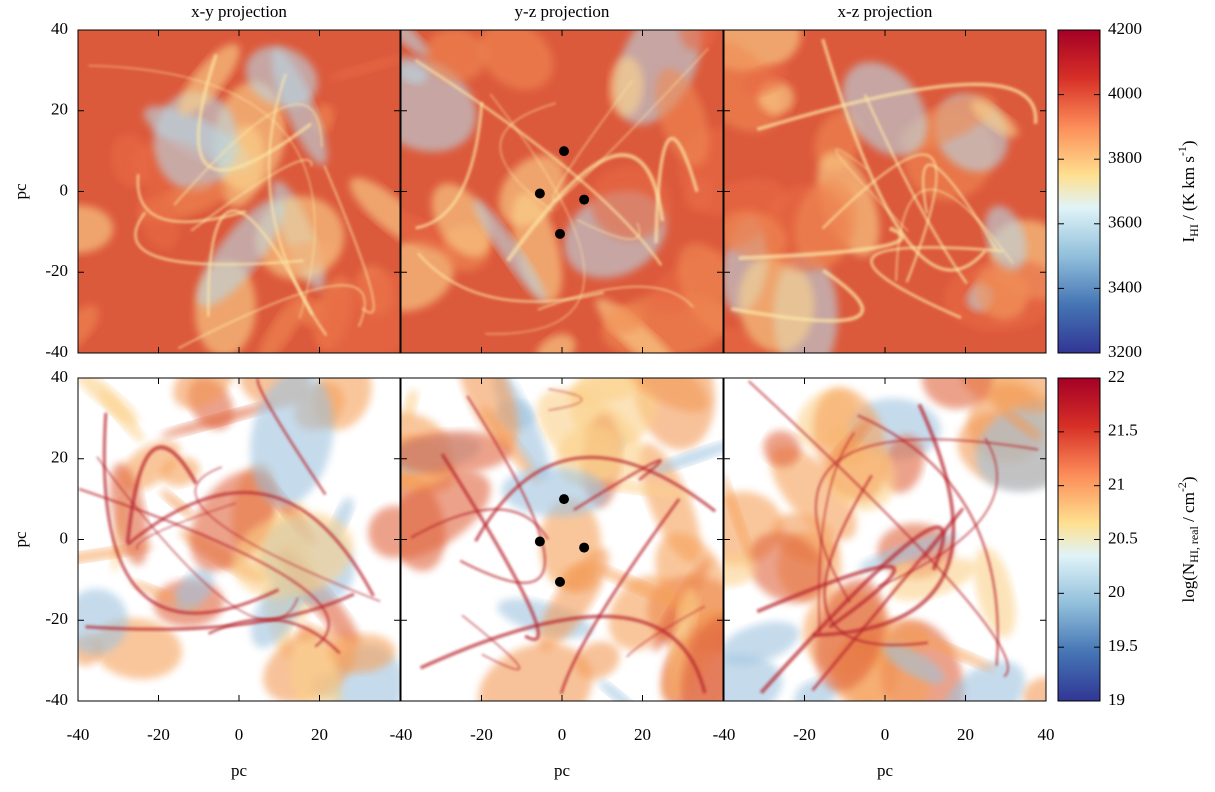  What do you see at coordinates (1116, 376) in the screenshot?
I see `colorbar-tick-label: 22` at bounding box center [1116, 376].